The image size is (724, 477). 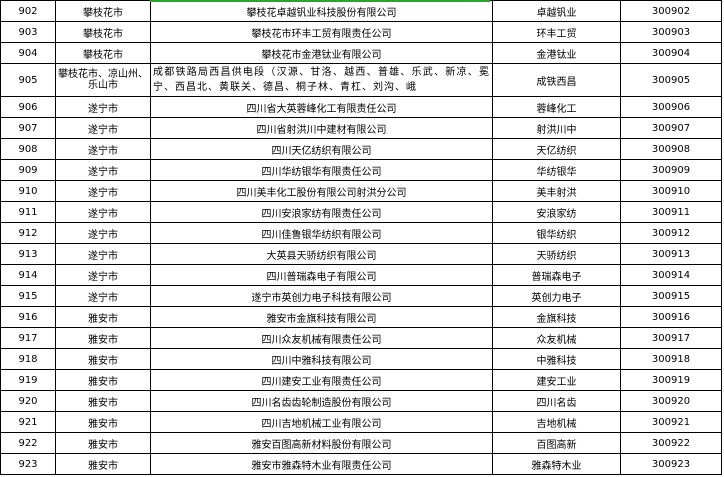 I want to click on table-row: 904 攀枝花市 攀枝花市金港钛业有限公司 金港钛业 300904, so click(x=361, y=53).